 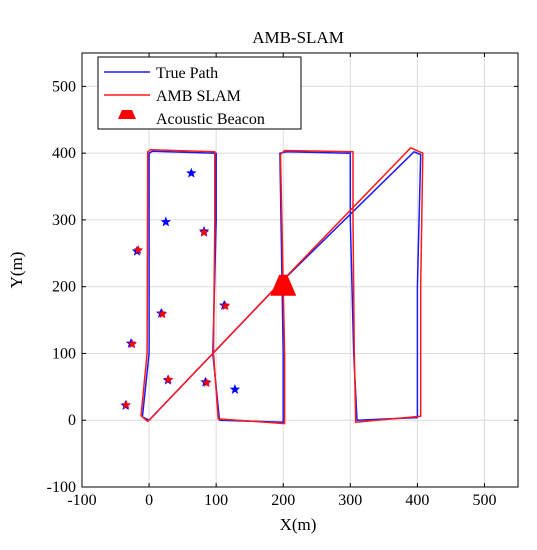 What do you see at coordinates (350, 500) in the screenshot?
I see `x-tick-label: 300` at bounding box center [350, 500].